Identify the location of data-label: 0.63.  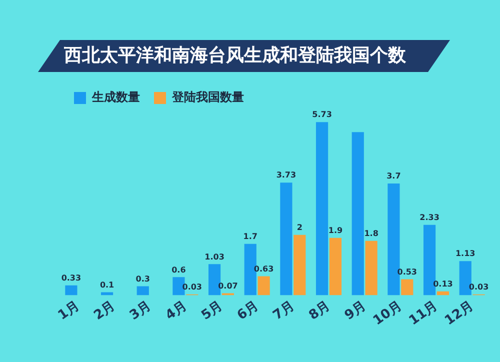
(264, 269).